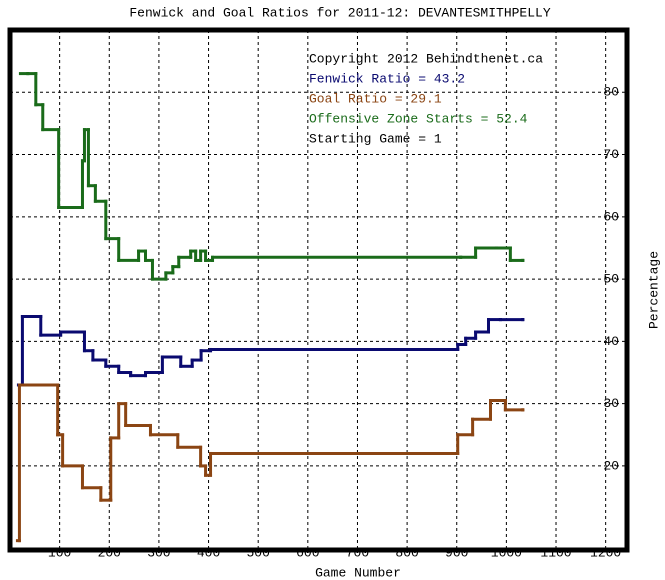 This screenshot has height=580, width=665. Describe the element at coordinates (611, 216) in the screenshot. I see `y-tick-label: 60` at that location.